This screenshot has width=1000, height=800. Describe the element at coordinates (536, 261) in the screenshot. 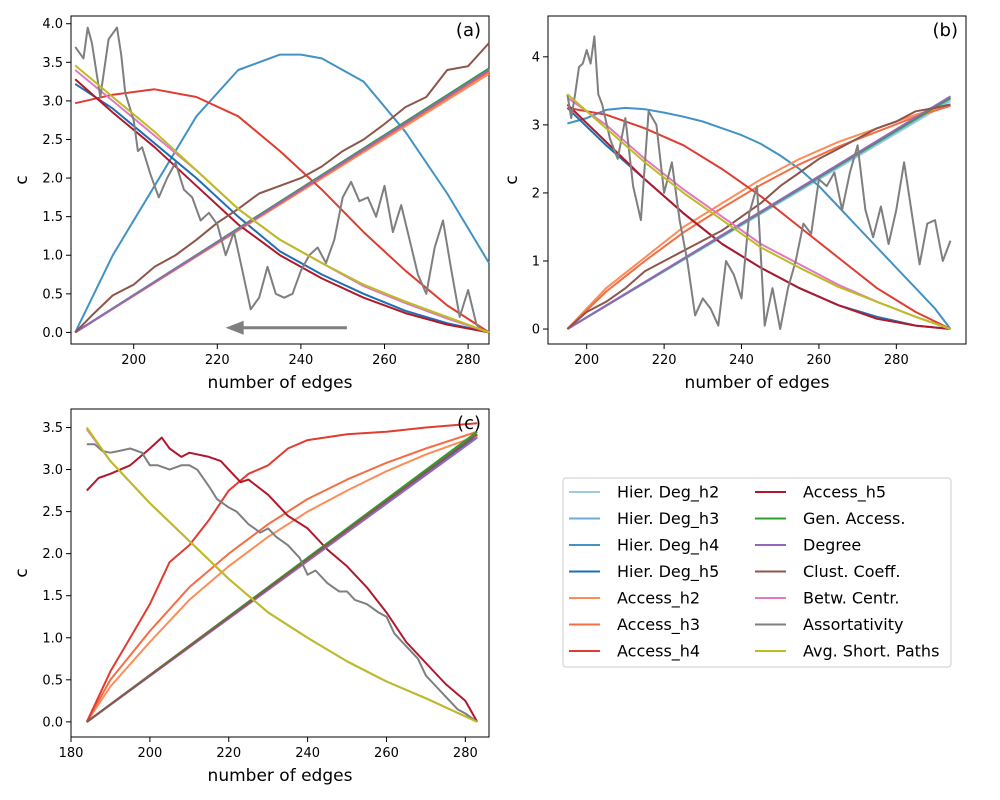

I see `panel-b-ytick-label-1: 1` at that location.